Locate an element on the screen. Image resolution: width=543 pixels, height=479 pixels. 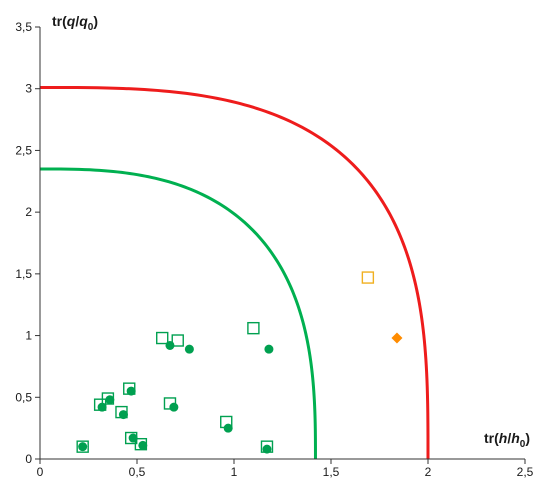
y-axis-title-prefix: tr( is located at coordinates (59, 21).